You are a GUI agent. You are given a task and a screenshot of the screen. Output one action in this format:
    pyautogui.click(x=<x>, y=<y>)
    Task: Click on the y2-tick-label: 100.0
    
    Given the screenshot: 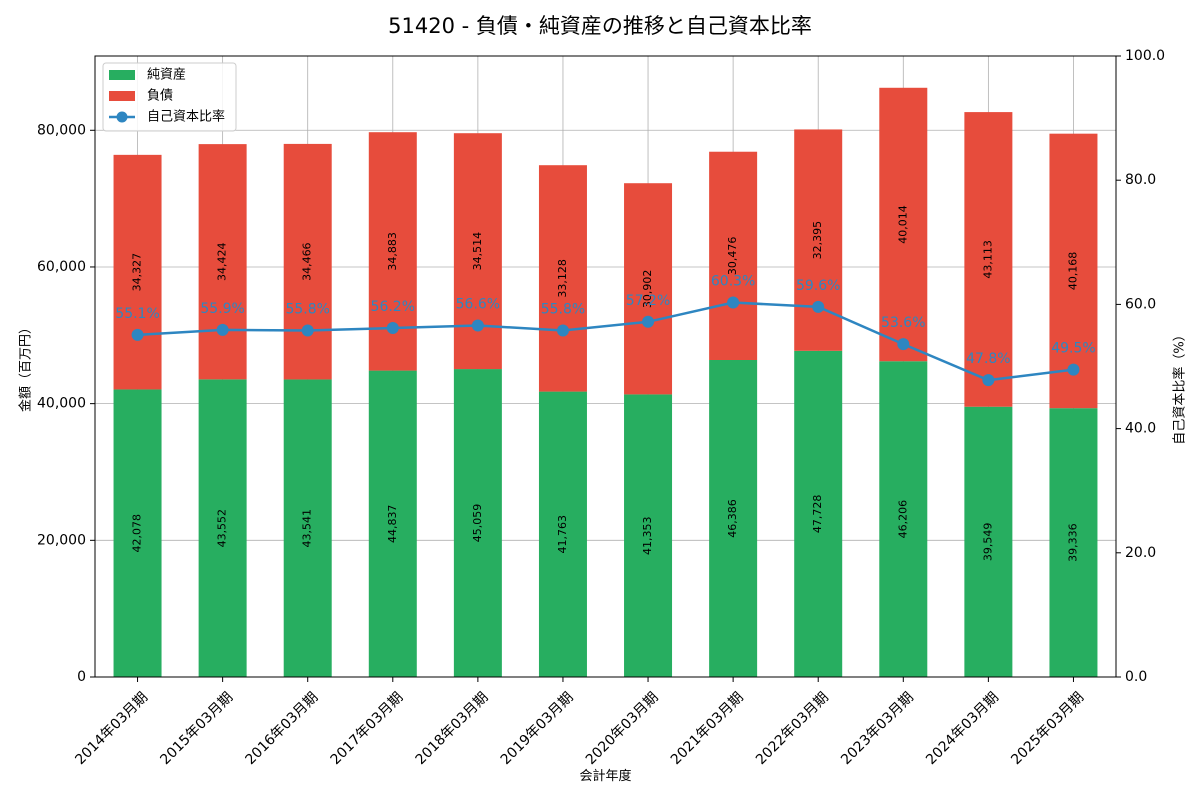 What is the action you would take?
    pyautogui.click(x=1145, y=56)
    